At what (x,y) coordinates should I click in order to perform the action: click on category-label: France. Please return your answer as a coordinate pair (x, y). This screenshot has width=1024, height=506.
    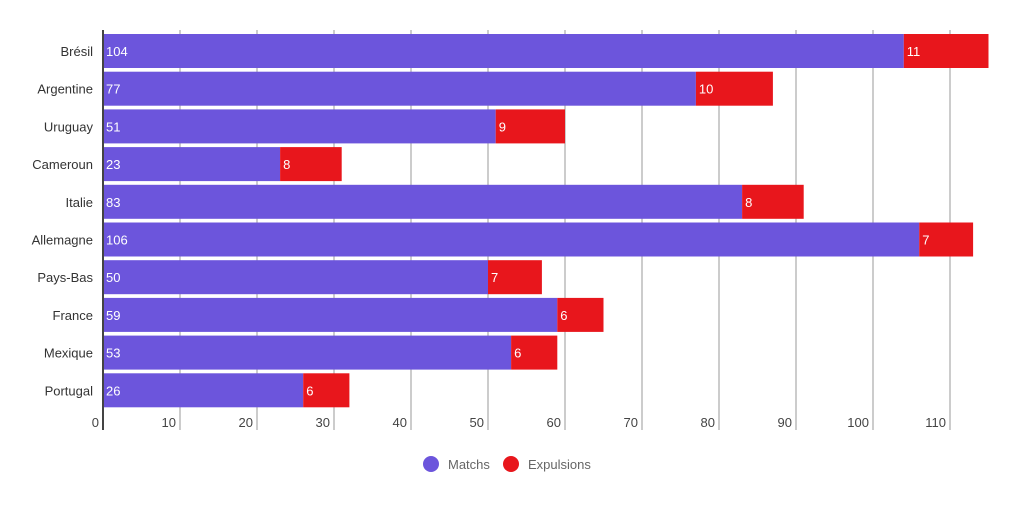
    Looking at the image, I should click on (73, 315).